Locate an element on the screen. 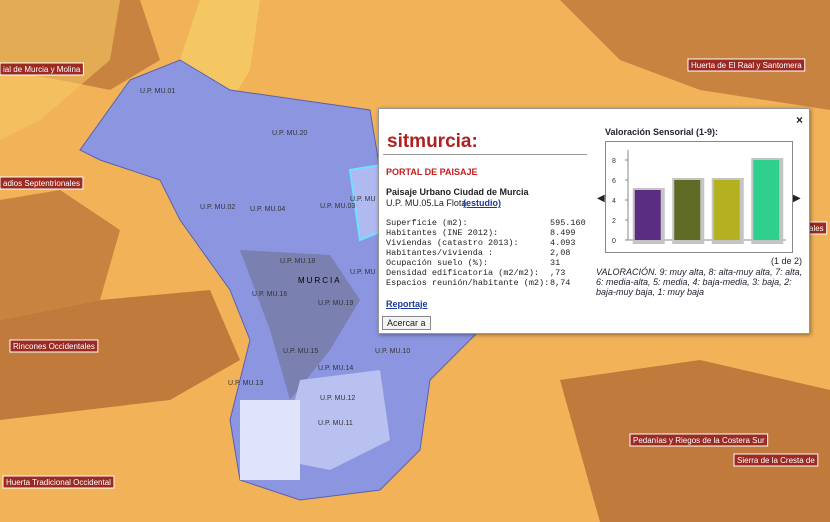 Image resolution: width=830 pixels, height=522 pixels. chart: 0 2 4 6 8 is located at coordinates (699, 197).